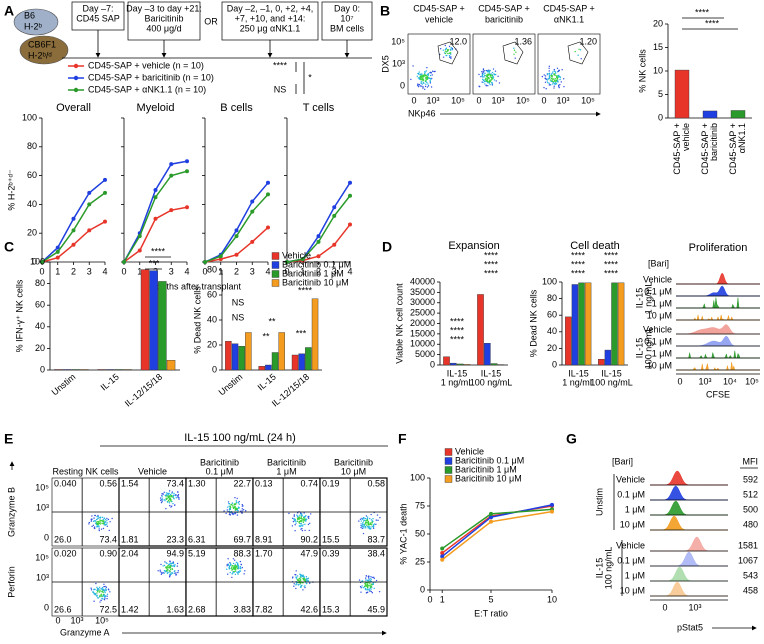 This screenshot has width=764, height=644. Describe the element at coordinates (387, 247) in the screenshot. I see `panel-label: D` at that location.